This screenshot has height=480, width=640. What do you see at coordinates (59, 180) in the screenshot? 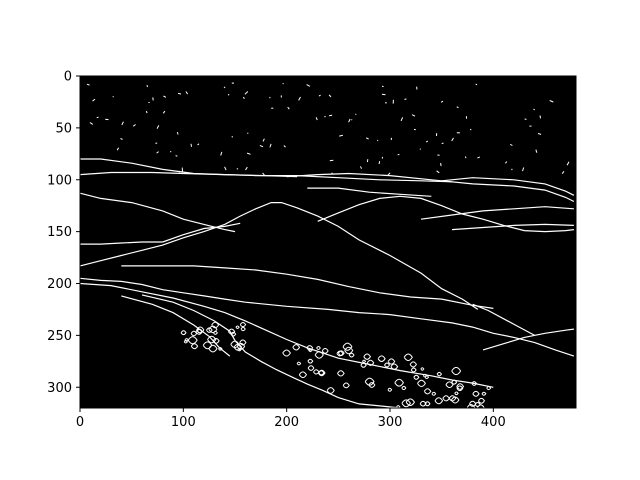
I see `y-tick-label: 100` at bounding box center [59, 180].